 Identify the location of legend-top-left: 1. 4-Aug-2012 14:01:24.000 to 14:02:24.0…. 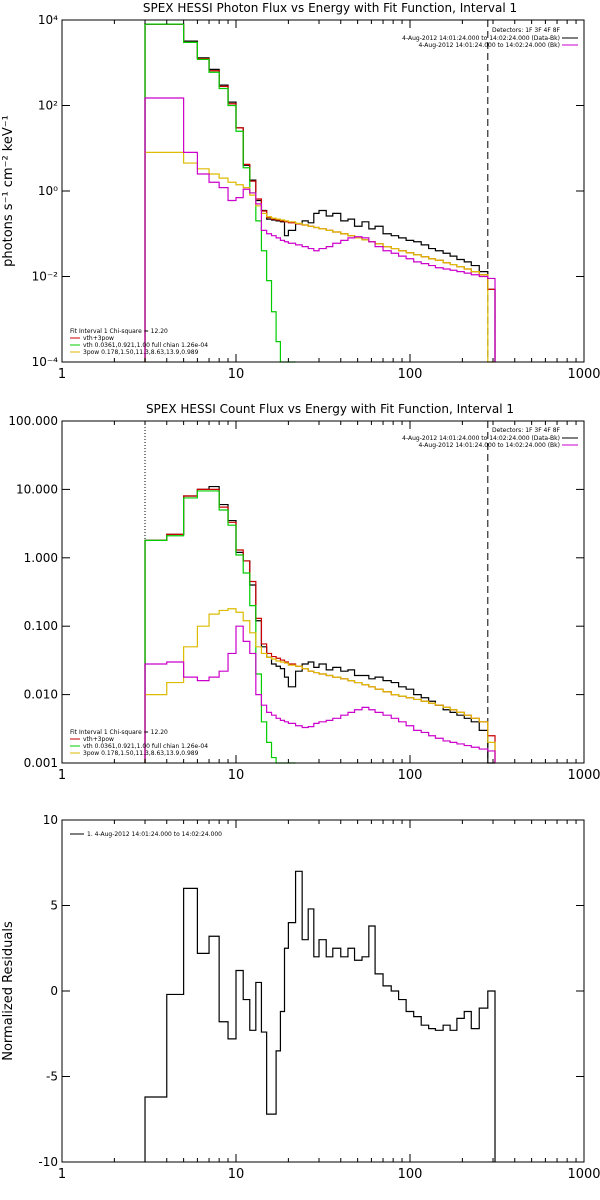
(146, 834).